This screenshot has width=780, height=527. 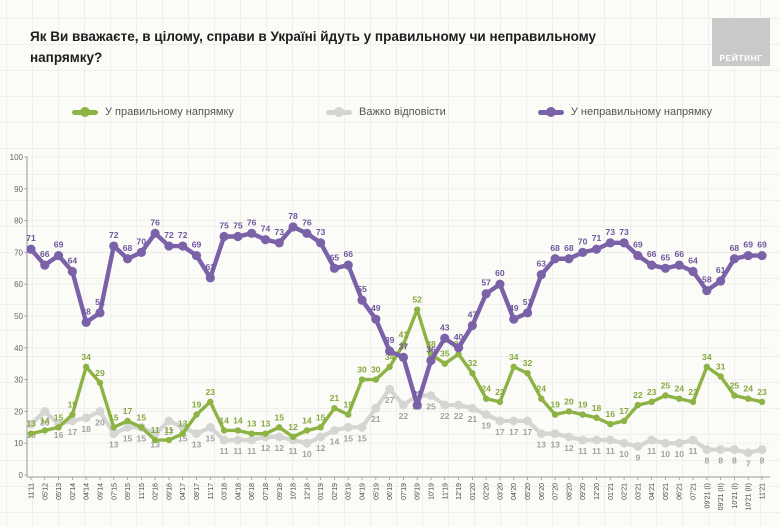 I want to click on svg-text: 07'15, so click(x=114, y=491).